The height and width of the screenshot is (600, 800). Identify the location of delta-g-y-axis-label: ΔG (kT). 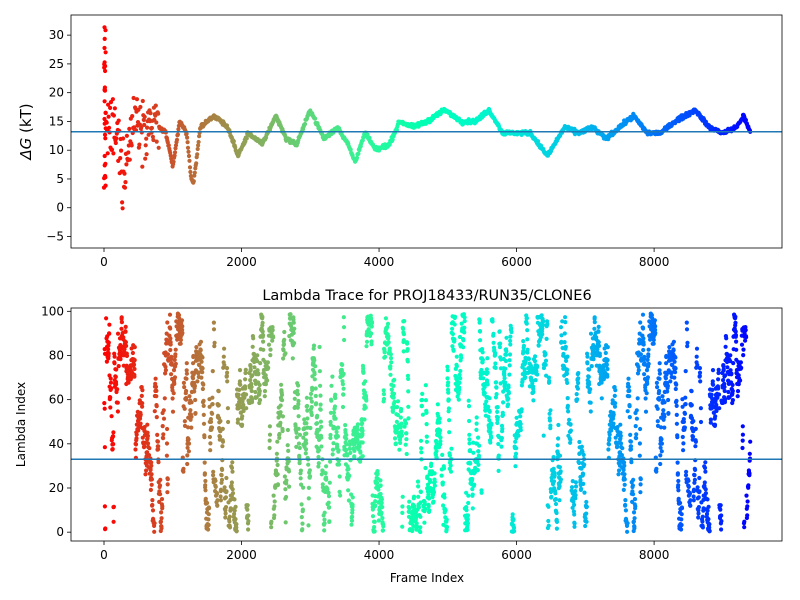
(26, 131).